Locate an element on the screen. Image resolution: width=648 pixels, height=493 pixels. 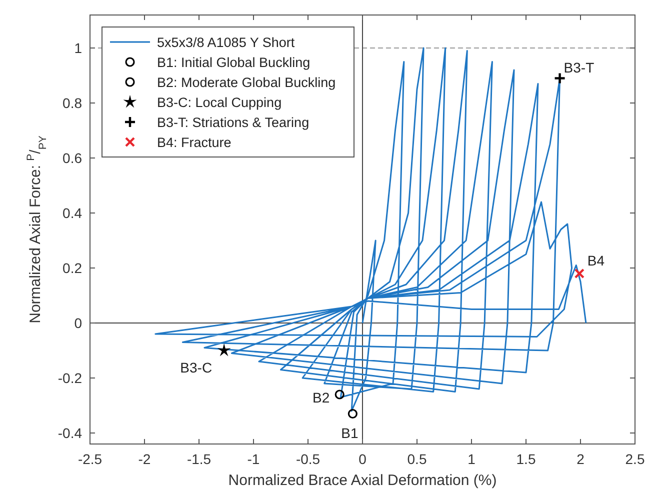
x-axis-title: Normalized Brace Axial Deformation (%) is located at coordinates (362, 480).